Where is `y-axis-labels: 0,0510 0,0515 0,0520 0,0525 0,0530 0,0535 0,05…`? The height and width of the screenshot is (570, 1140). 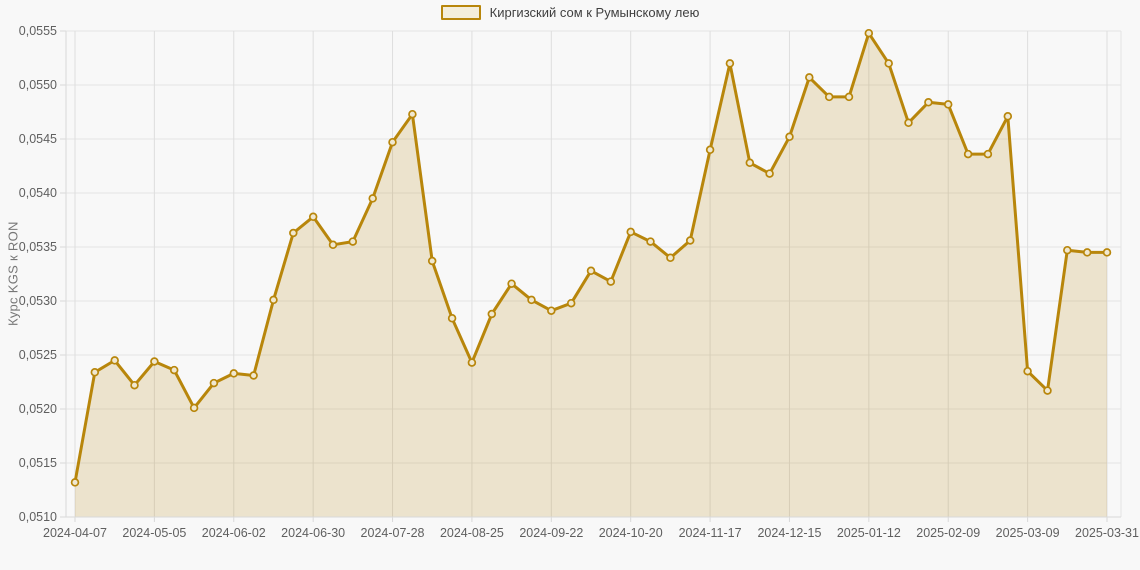 y-axis-labels: 0,0510 0,0515 0,0520 0,0525 0,0530 0,0535 0,05… is located at coordinates (38, 274).